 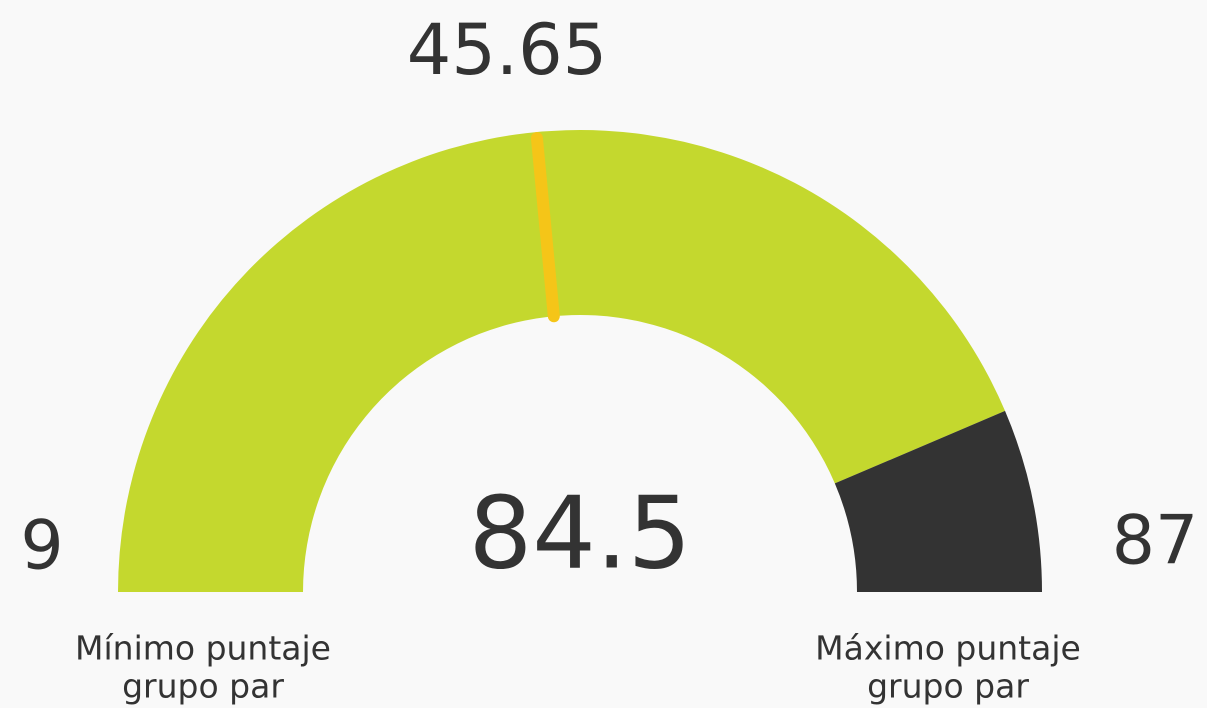 I want to click on gauge-marker, so click(x=545, y=227).